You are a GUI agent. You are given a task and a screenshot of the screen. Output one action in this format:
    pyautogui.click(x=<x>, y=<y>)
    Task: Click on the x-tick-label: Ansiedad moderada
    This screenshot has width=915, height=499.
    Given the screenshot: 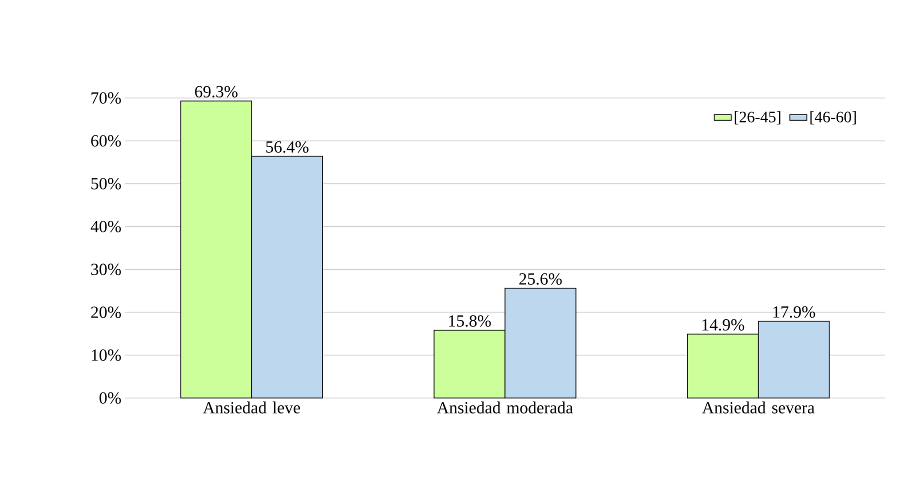 What is the action you would take?
    pyautogui.click(x=504, y=408)
    